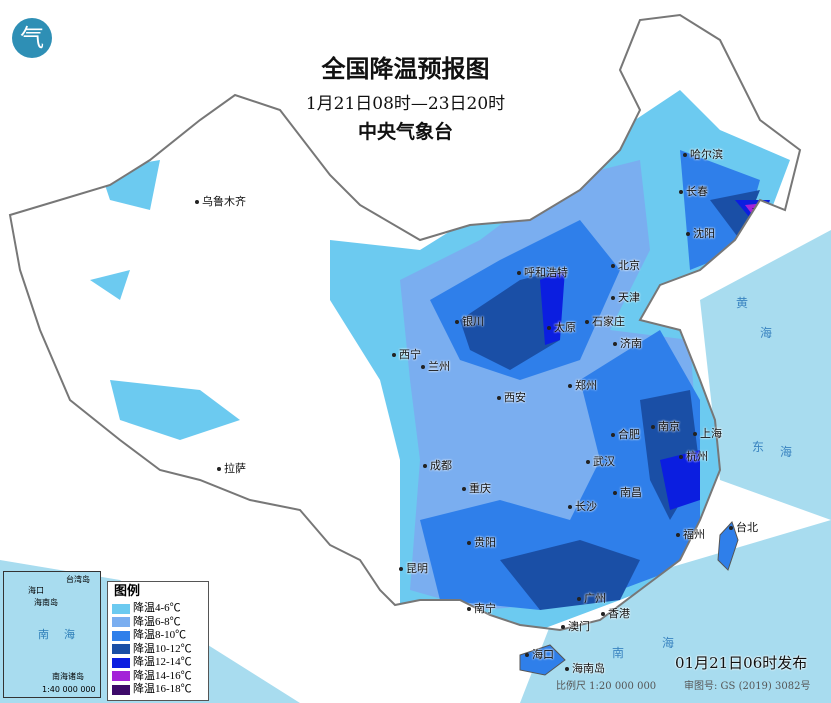 The height and width of the screenshot is (703, 831). I want to click on city-label: 拉萨, so click(231, 468).